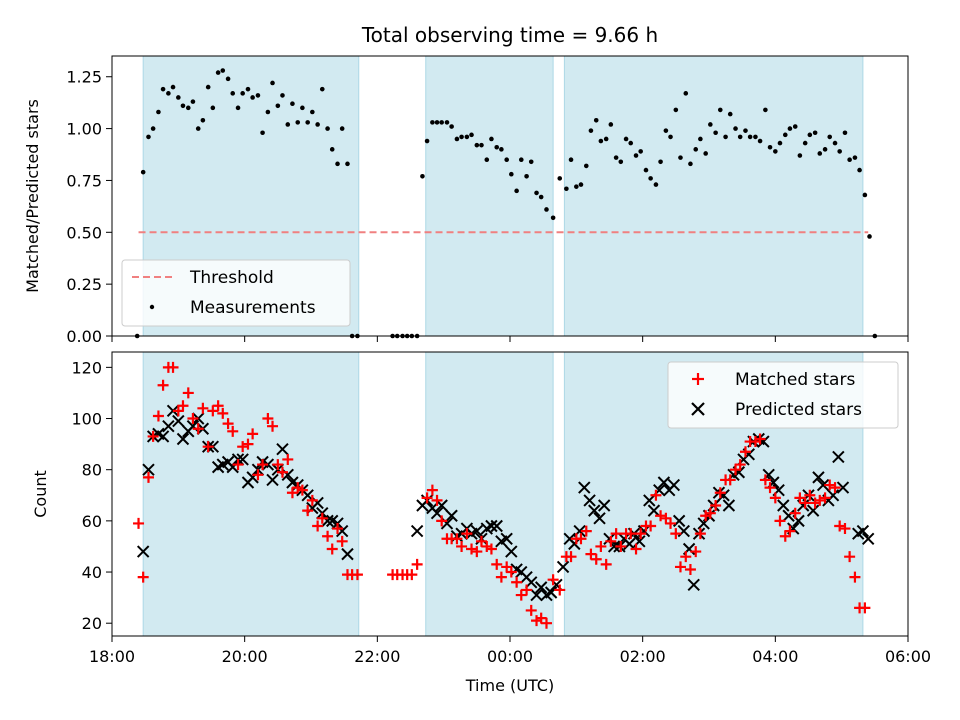 This screenshot has width=960, height=720. What do you see at coordinates (40, 494) in the screenshot?
I see `bottom-y-axis-label: Count` at bounding box center [40, 494].